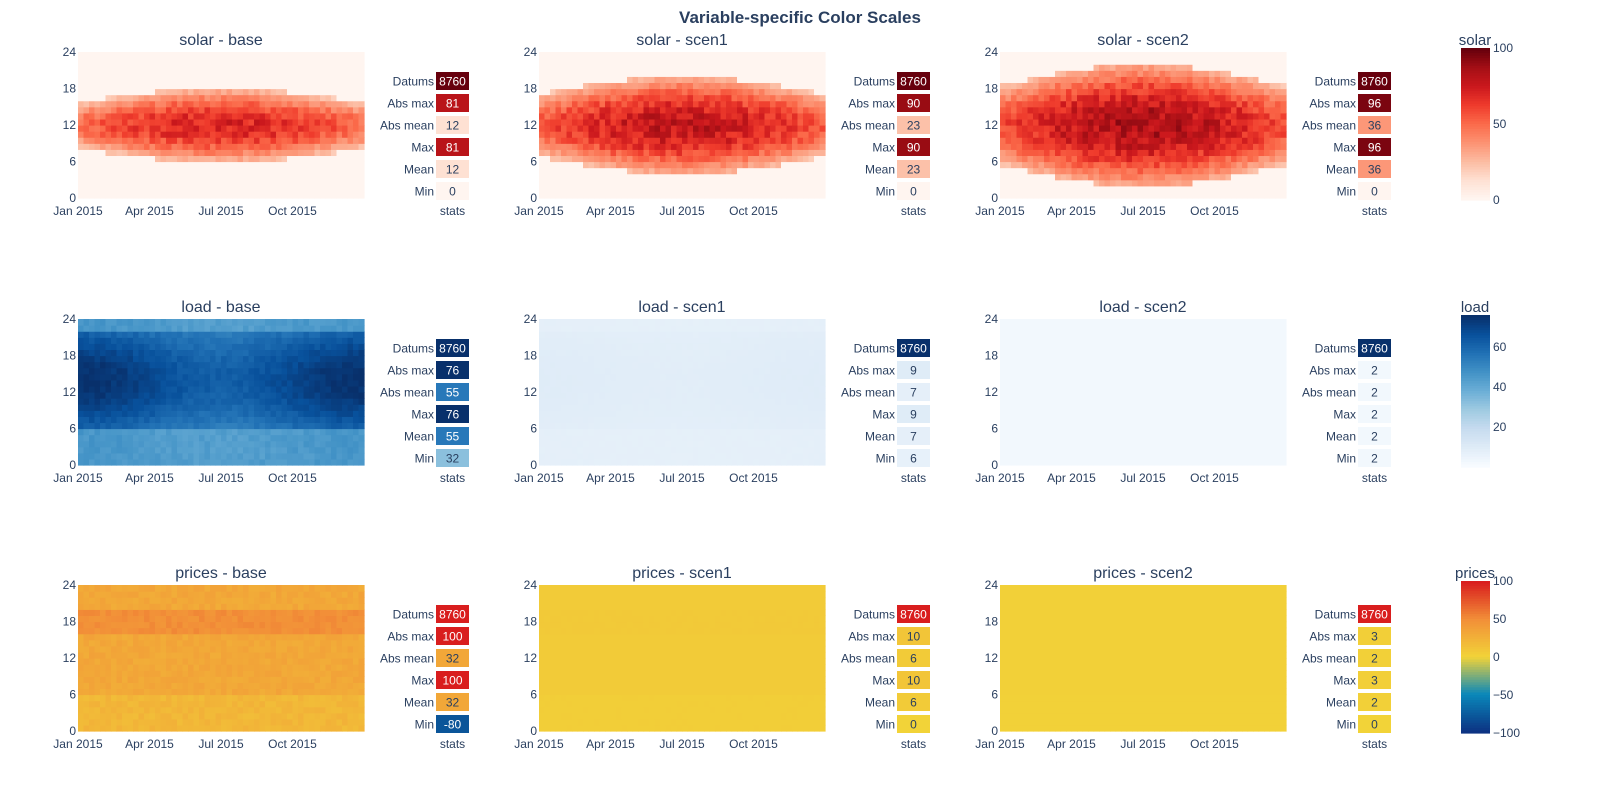  What do you see at coordinates (1475, 189) in the screenshot?
I see `colorbar-segment` at bounding box center [1475, 189].